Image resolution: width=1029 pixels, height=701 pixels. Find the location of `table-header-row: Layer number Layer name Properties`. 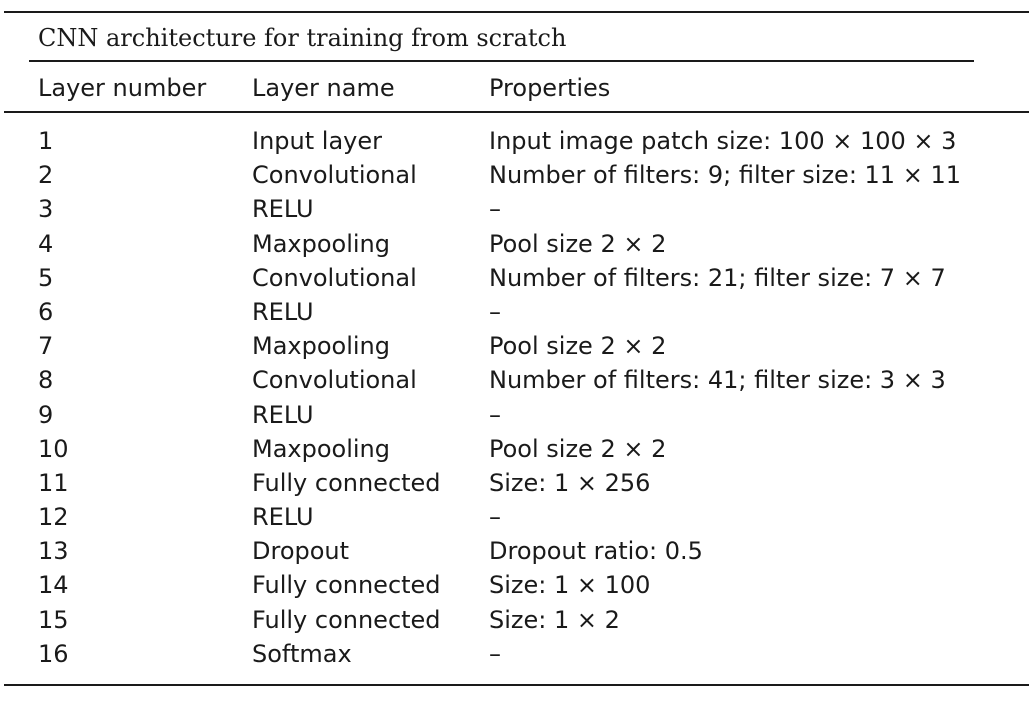

table-header-row: Layer number Layer name Properties is located at coordinates (514, 89).